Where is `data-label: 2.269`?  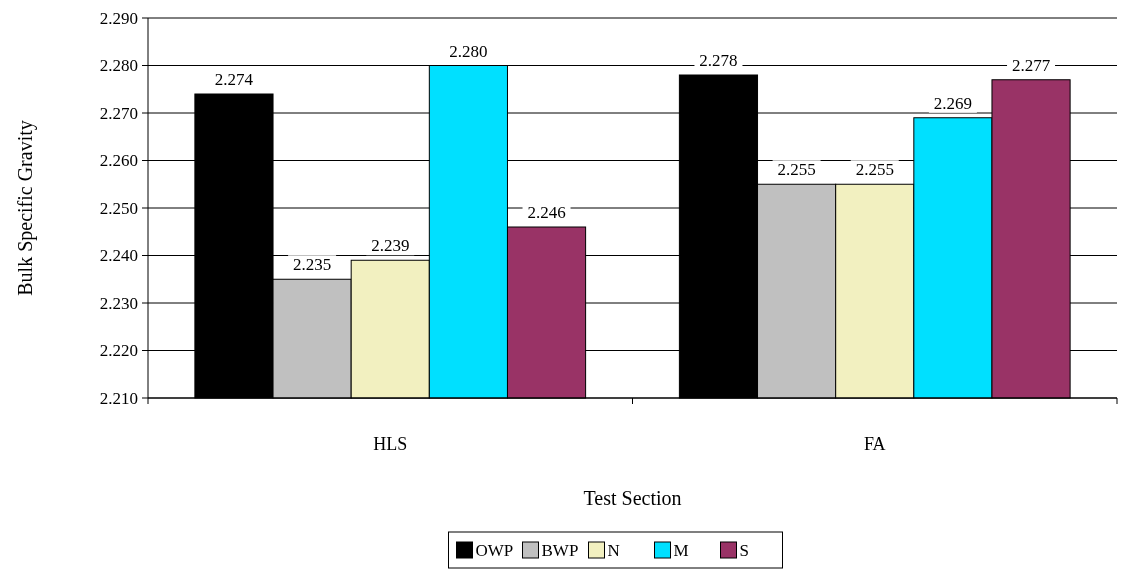
data-label: 2.269 is located at coordinates (953, 103).